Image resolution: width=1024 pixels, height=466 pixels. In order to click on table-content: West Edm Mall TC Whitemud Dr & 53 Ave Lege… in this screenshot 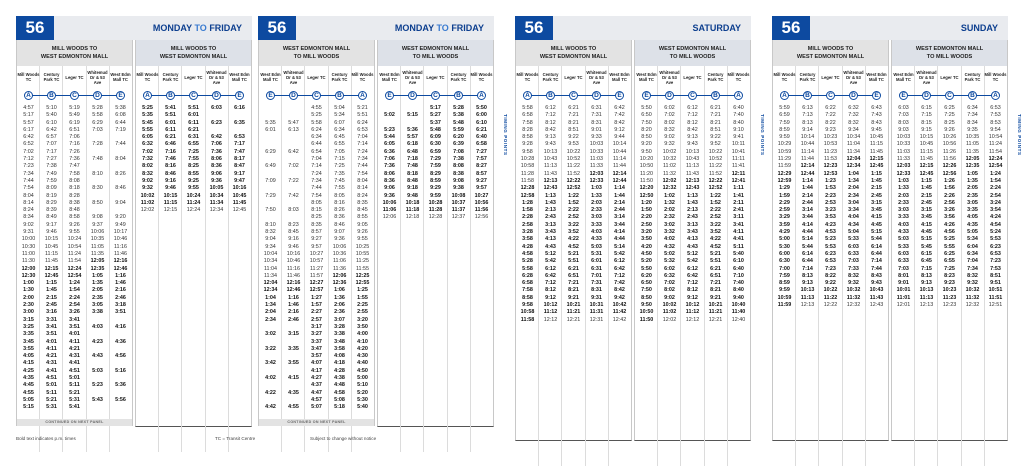, I will do `click(692, 195)`.